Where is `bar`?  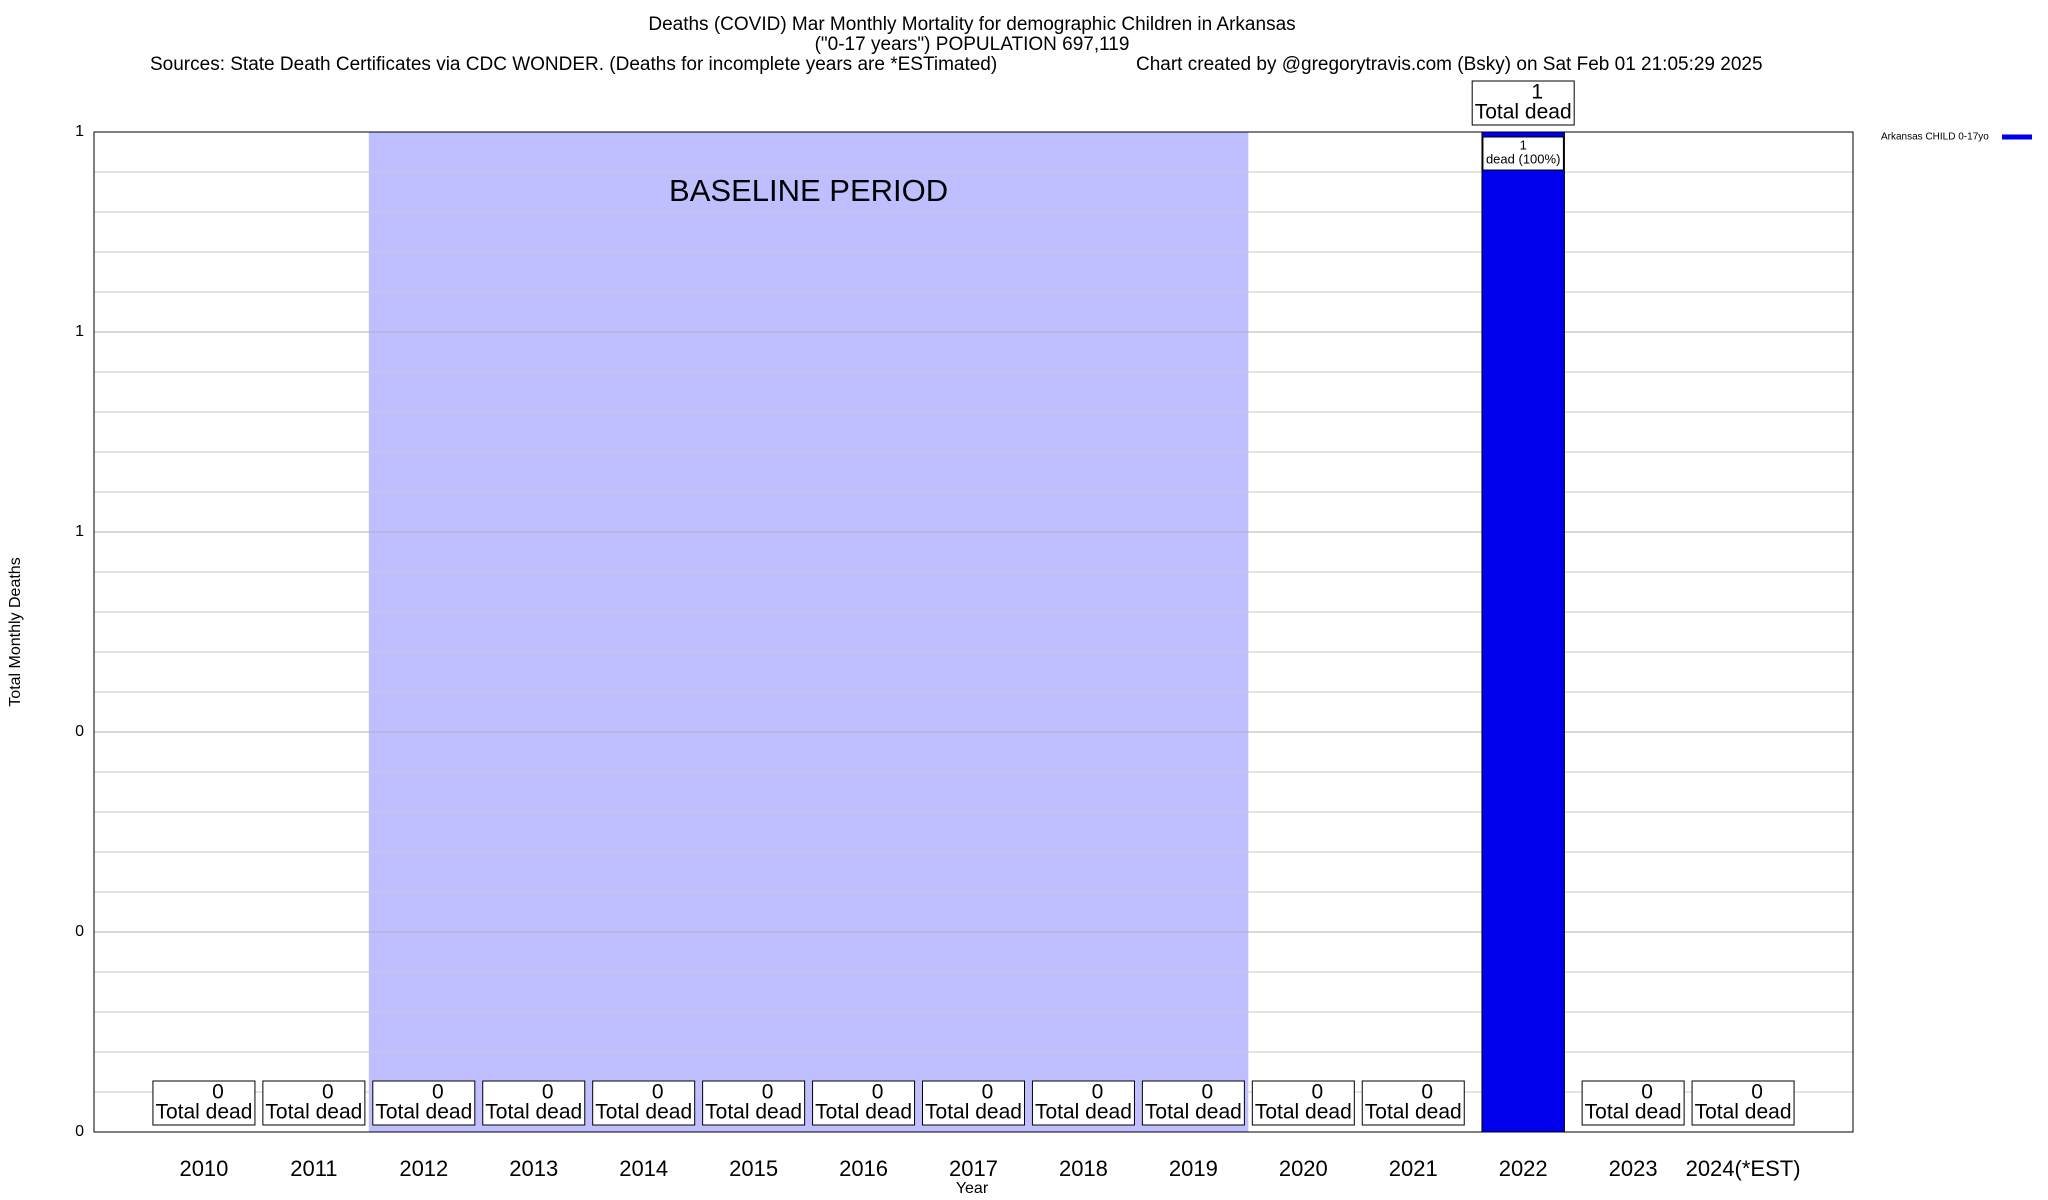
bar is located at coordinates (1523, 632).